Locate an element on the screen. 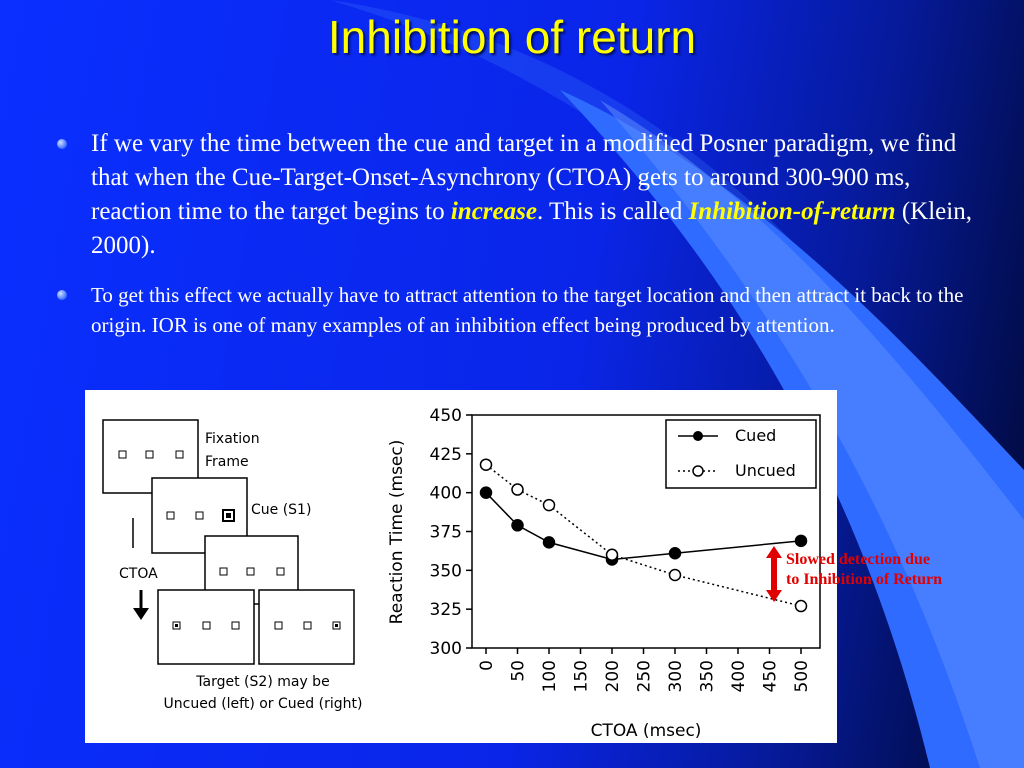 The width and height of the screenshot is (1024, 768). chart-legend: Cued Uncued is located at coordinates (741, 454).